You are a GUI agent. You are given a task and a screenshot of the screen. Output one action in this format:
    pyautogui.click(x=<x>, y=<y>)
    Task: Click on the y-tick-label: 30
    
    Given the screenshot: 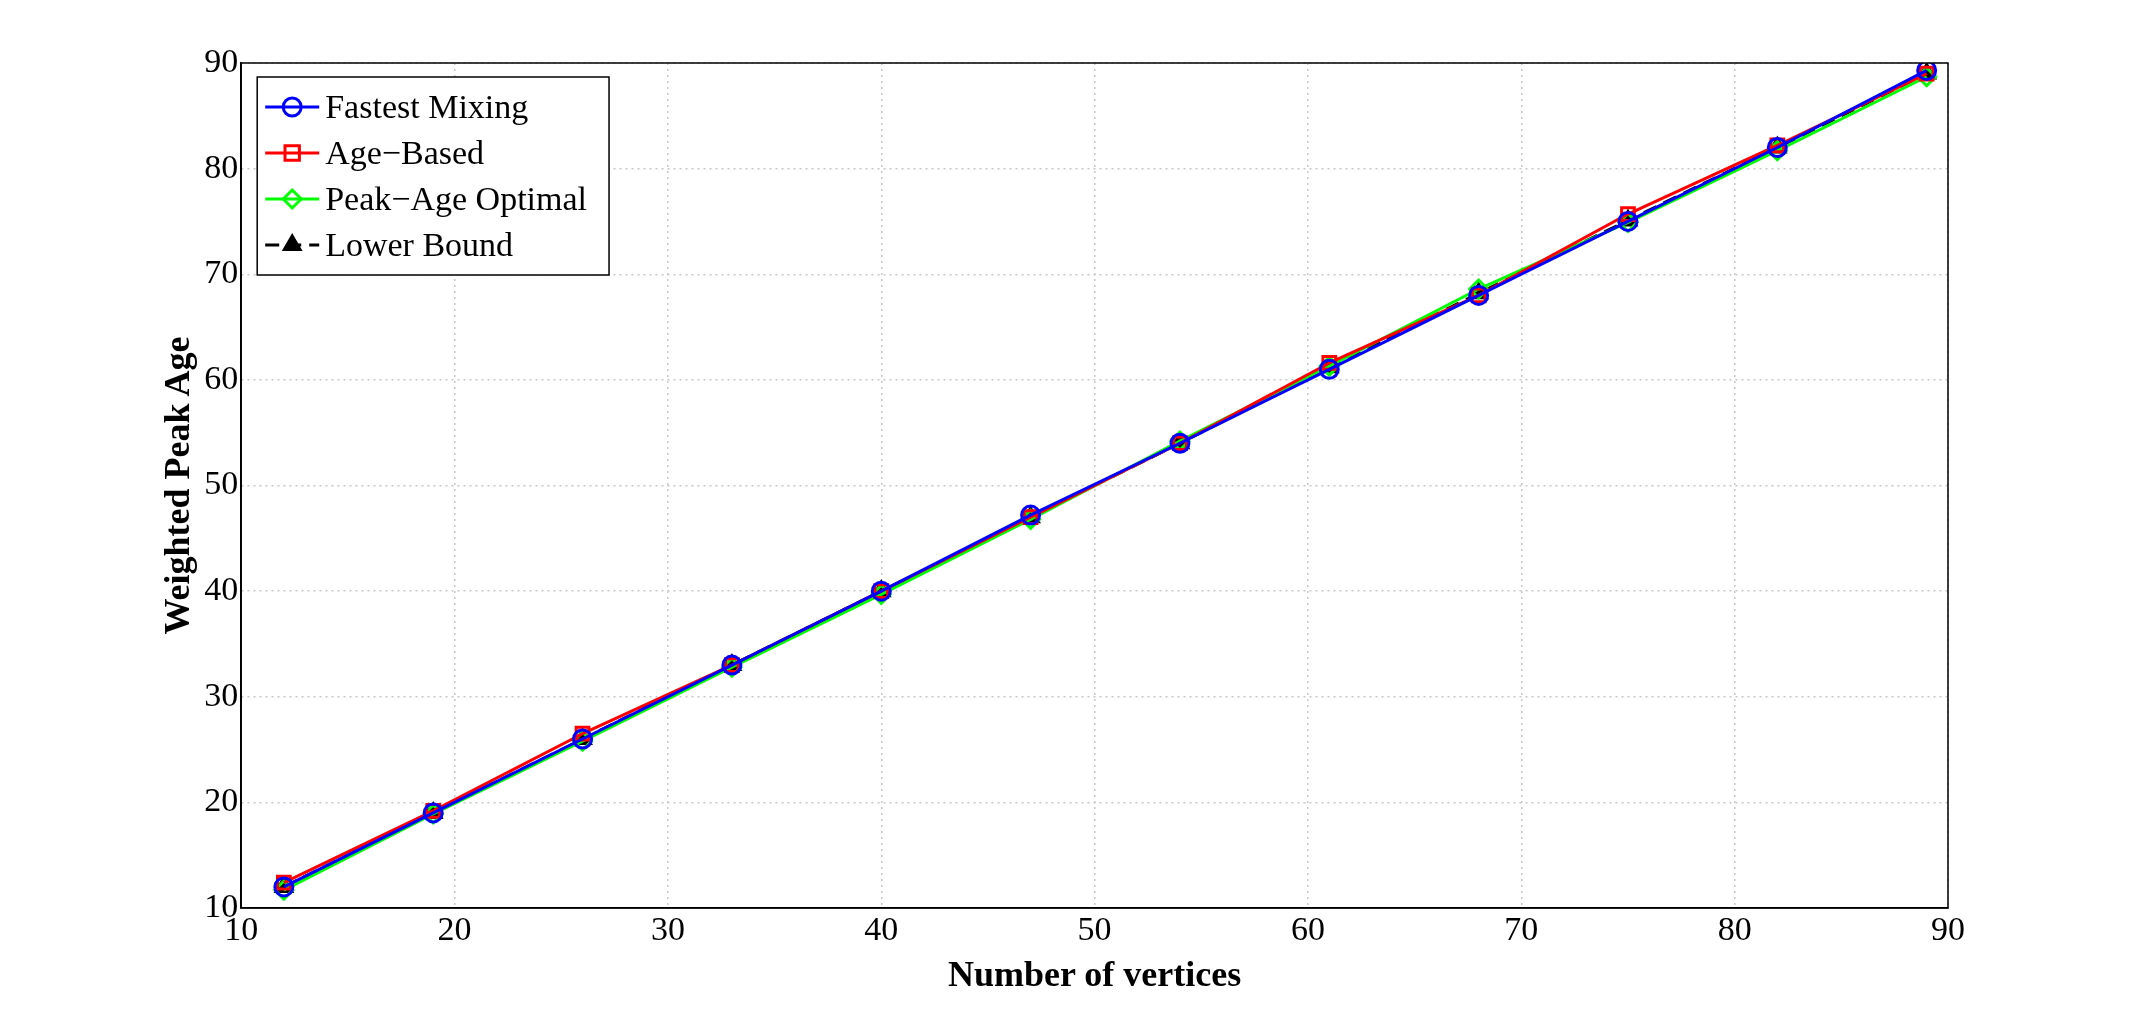 What is the action you would take?
    pyautogui.click(x=221, y=694)
    